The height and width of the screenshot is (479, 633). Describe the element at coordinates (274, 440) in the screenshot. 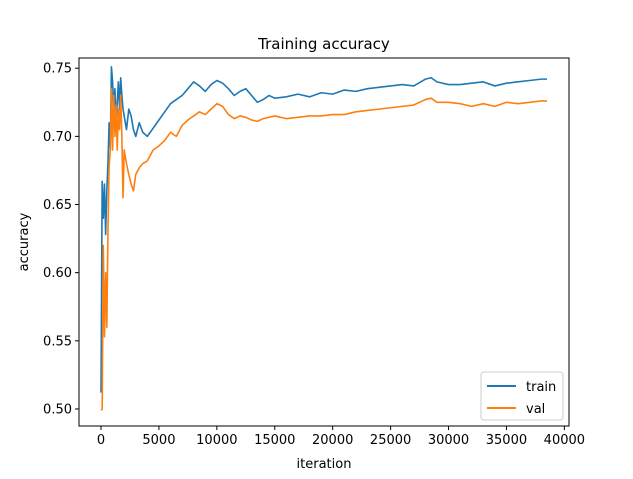

I see `x-tick-label: 15000` at that location.